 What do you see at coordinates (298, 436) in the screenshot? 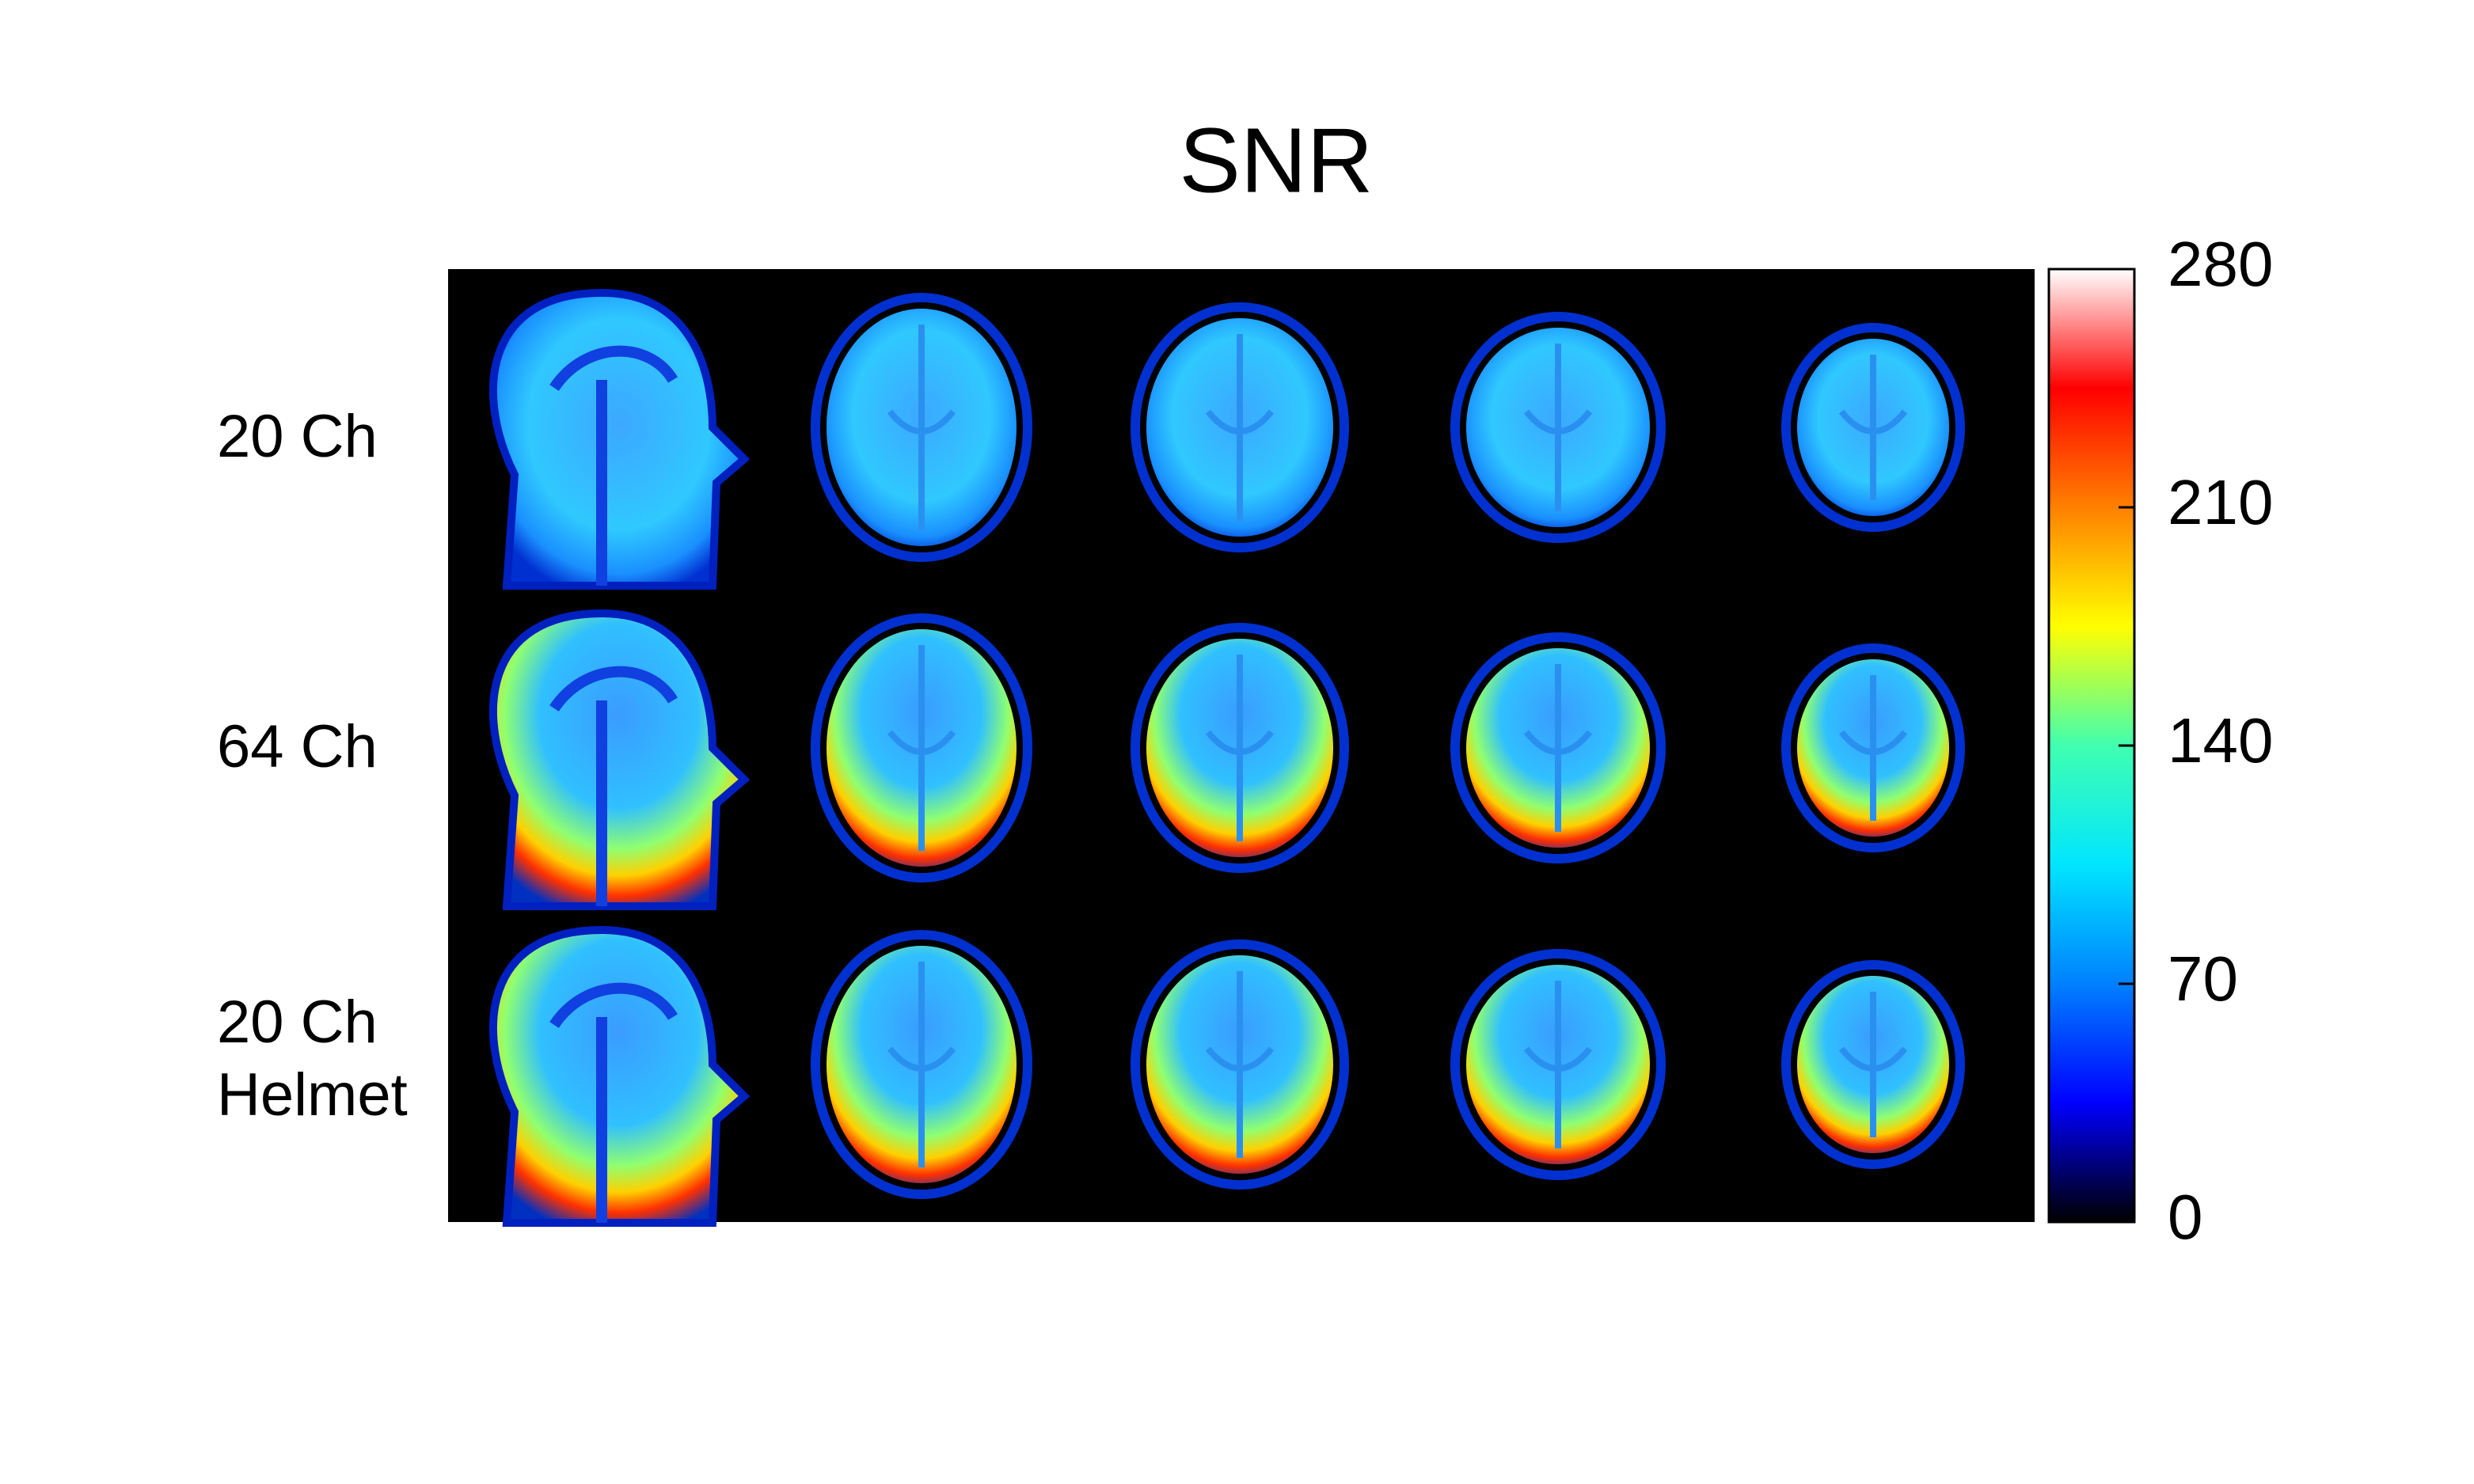
I see `row-label: 20 Ch` at bounding box center [298, 436].